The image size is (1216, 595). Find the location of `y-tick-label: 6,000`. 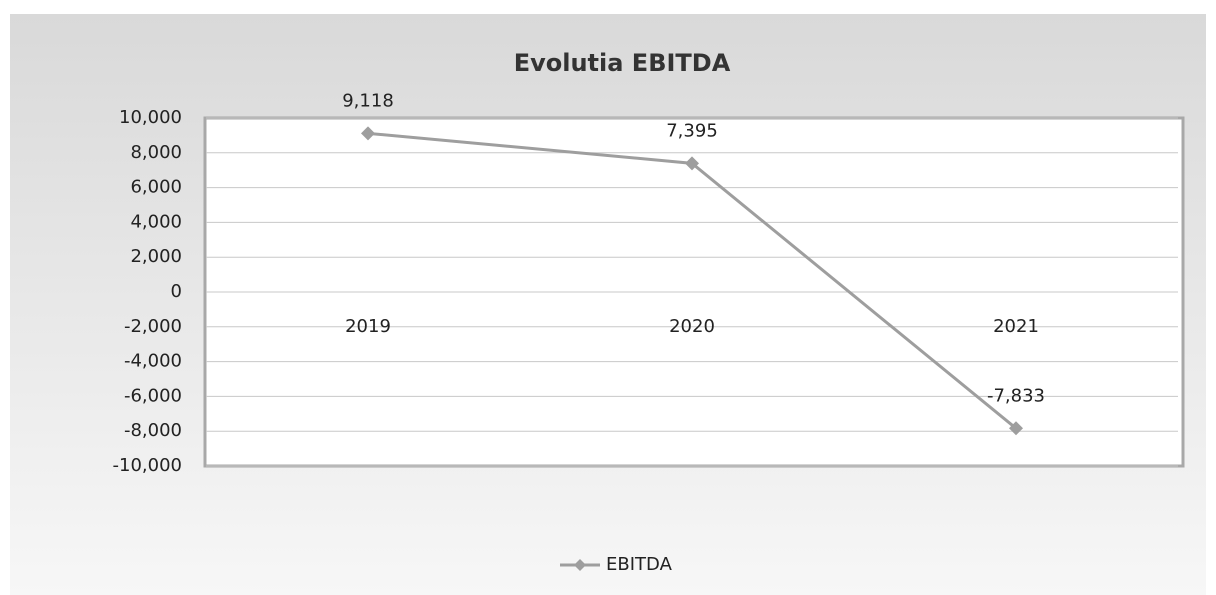

y-tick-label: 6,000 is located at coordinates (156, 187).